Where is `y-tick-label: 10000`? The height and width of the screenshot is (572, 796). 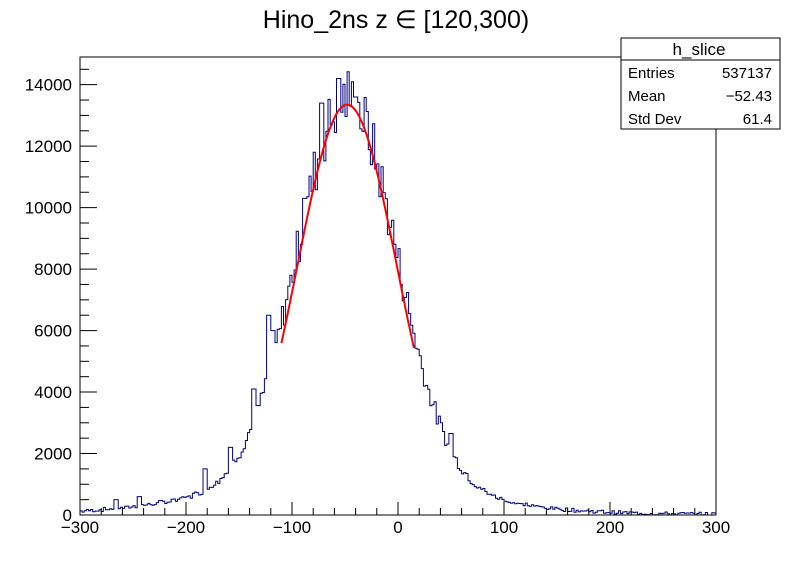 y-tick-label: 10000 is located at coordinates (48, 208).